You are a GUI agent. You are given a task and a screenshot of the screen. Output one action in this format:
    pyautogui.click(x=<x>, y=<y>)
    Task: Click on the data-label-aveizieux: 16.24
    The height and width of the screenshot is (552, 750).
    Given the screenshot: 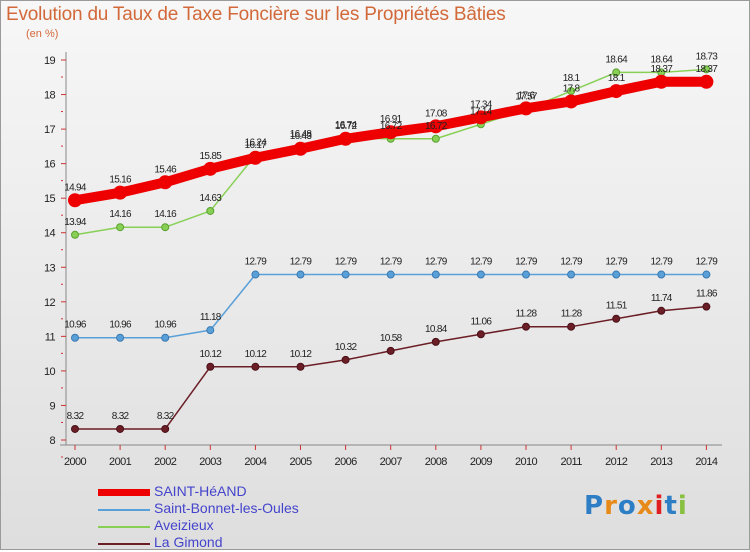 What is the action you would take?
    pyautogui.click(x=256, y=142)
    